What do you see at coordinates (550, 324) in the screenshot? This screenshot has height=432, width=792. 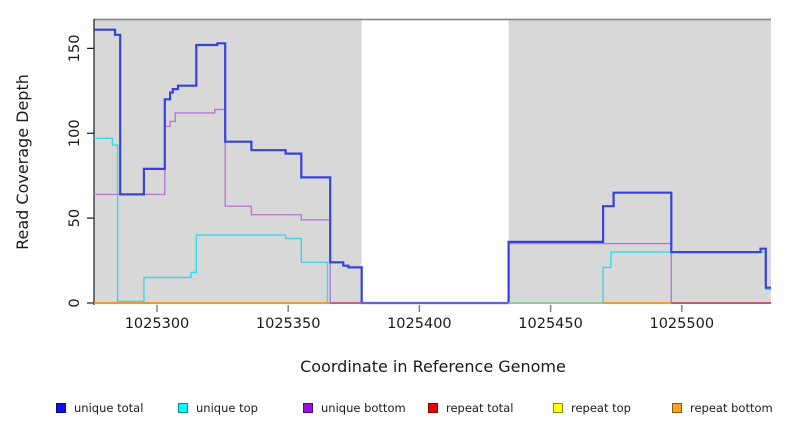 I see `x-tick-label: 1025450` at bounding box center [550, 324].